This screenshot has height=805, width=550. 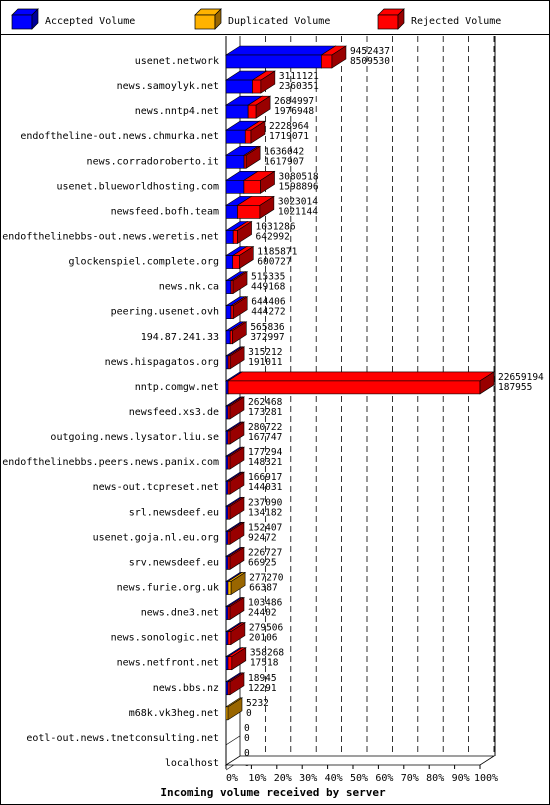 What do you see at coordinates (456, 21) in the screenshot?
I see `legend-label: Rejected Volume` at bounding box center [456, 21].